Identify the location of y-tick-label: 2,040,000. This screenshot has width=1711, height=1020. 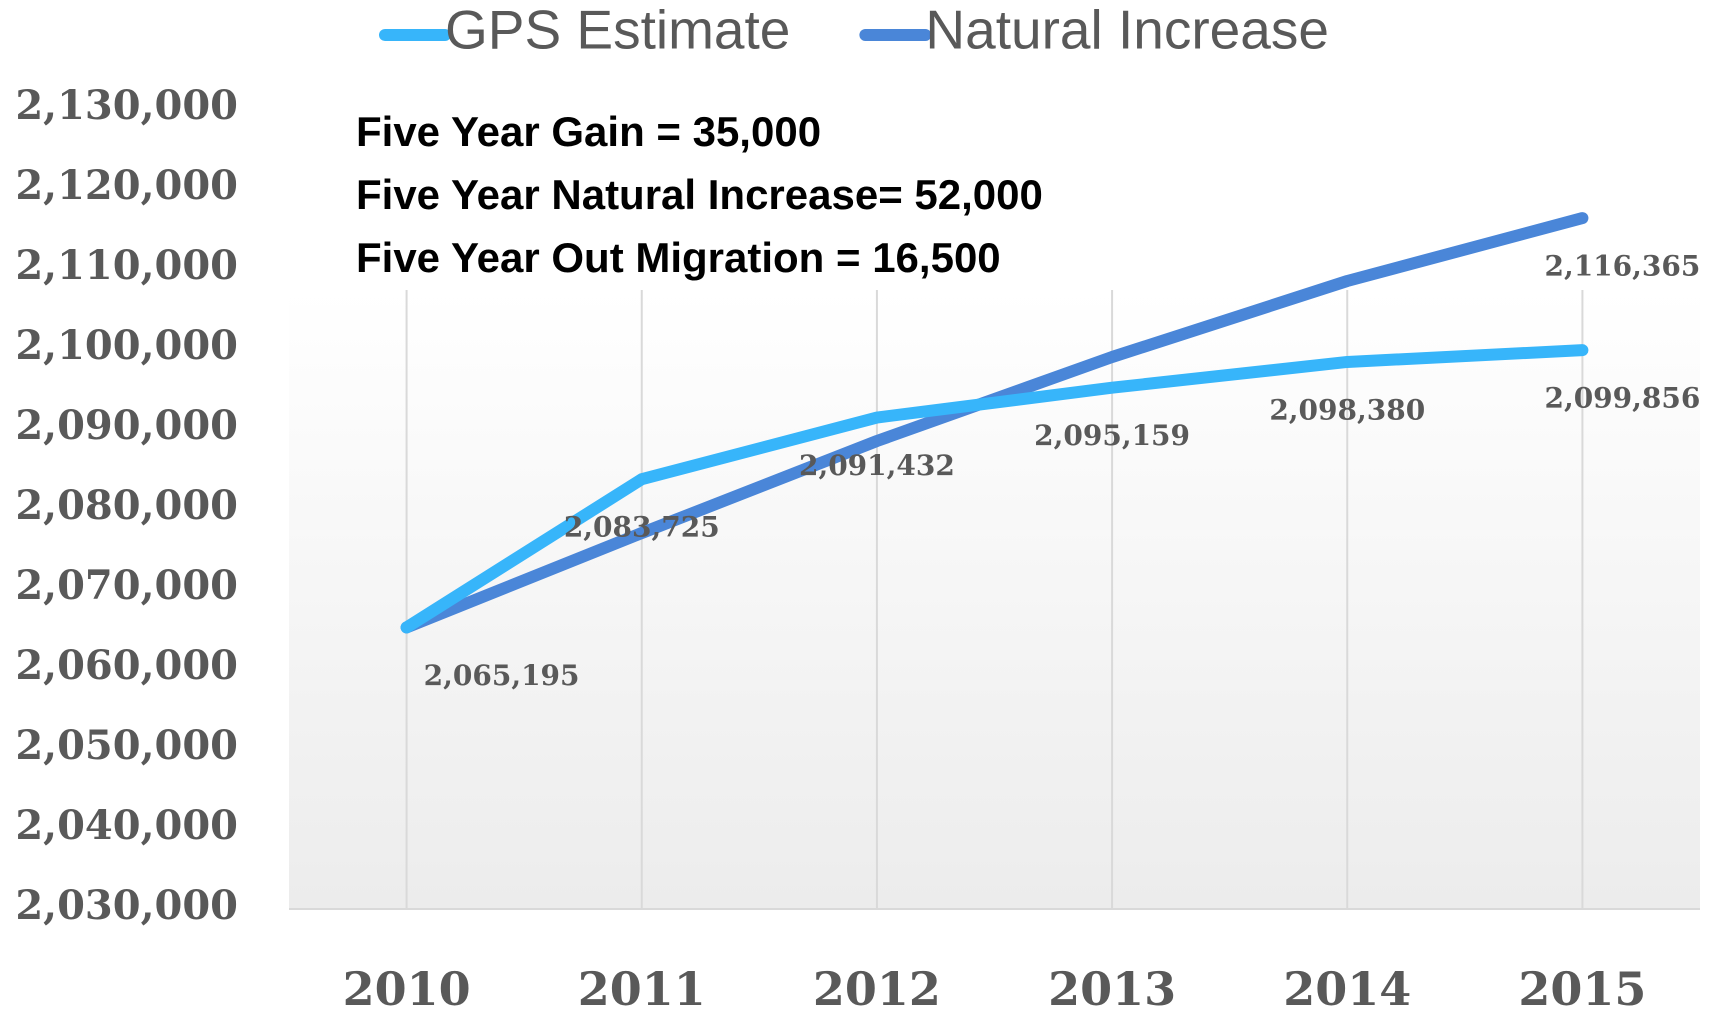
(126, 825).